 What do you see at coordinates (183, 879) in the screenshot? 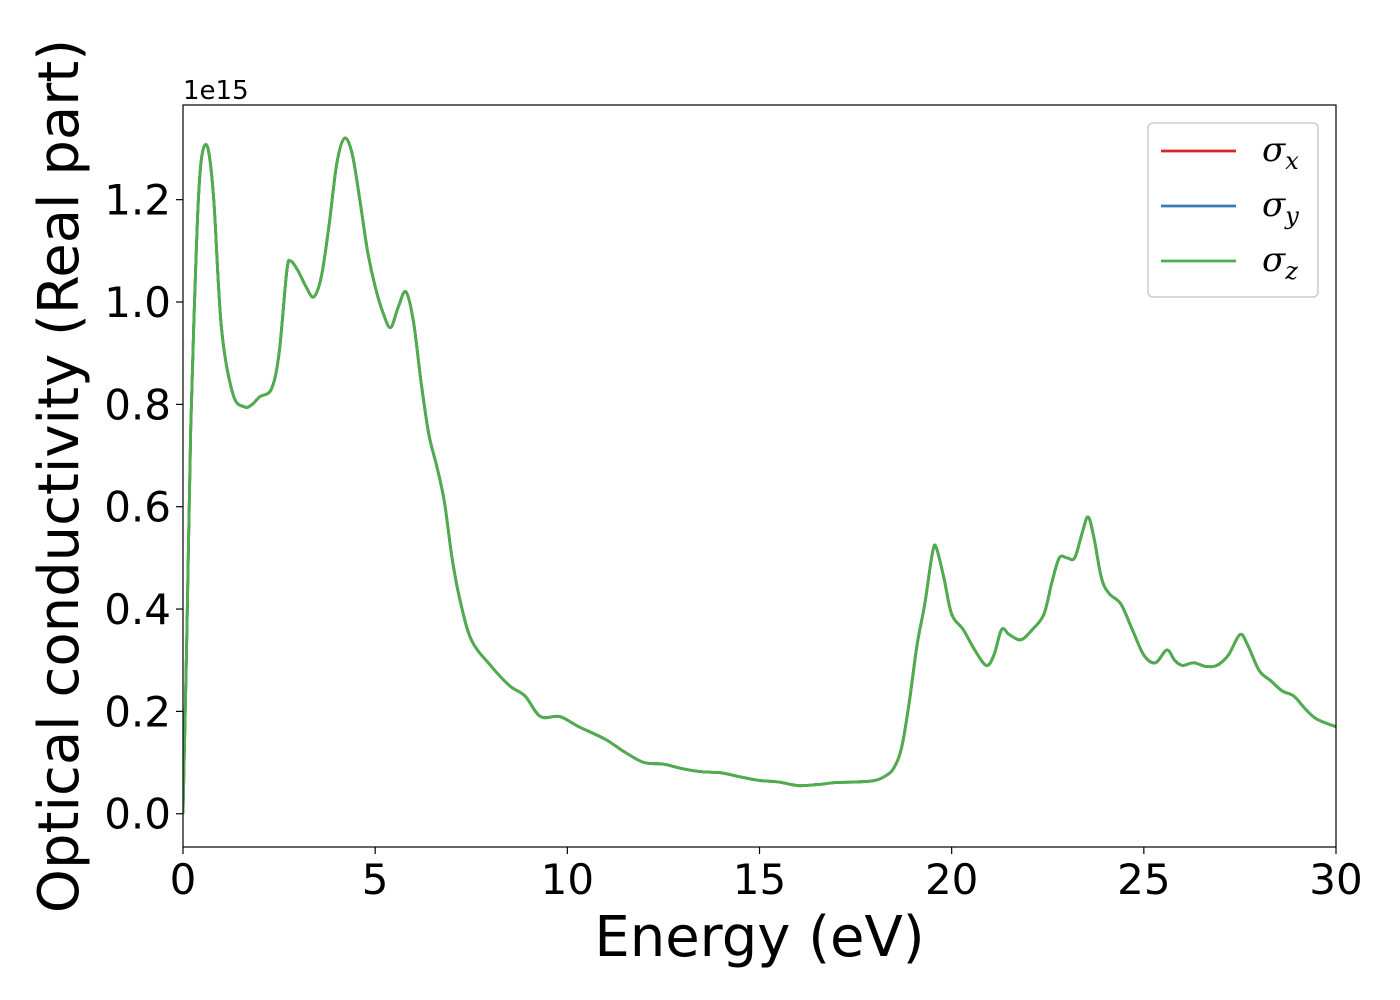
I see `x-tick-label: 0` at bounding box center [183, 879].